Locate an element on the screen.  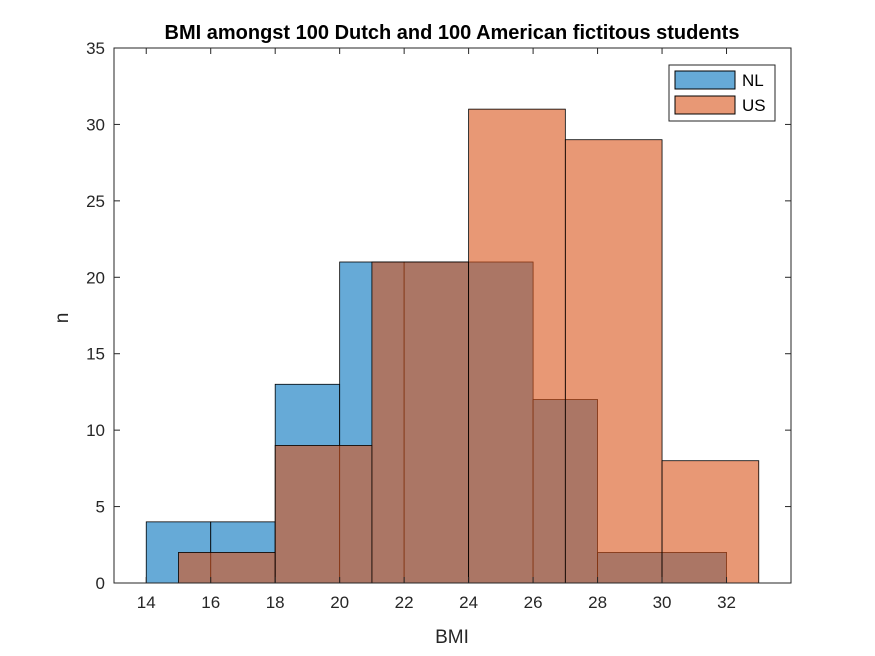
x-tick-label: 16 is located at coordinates (210, 602).